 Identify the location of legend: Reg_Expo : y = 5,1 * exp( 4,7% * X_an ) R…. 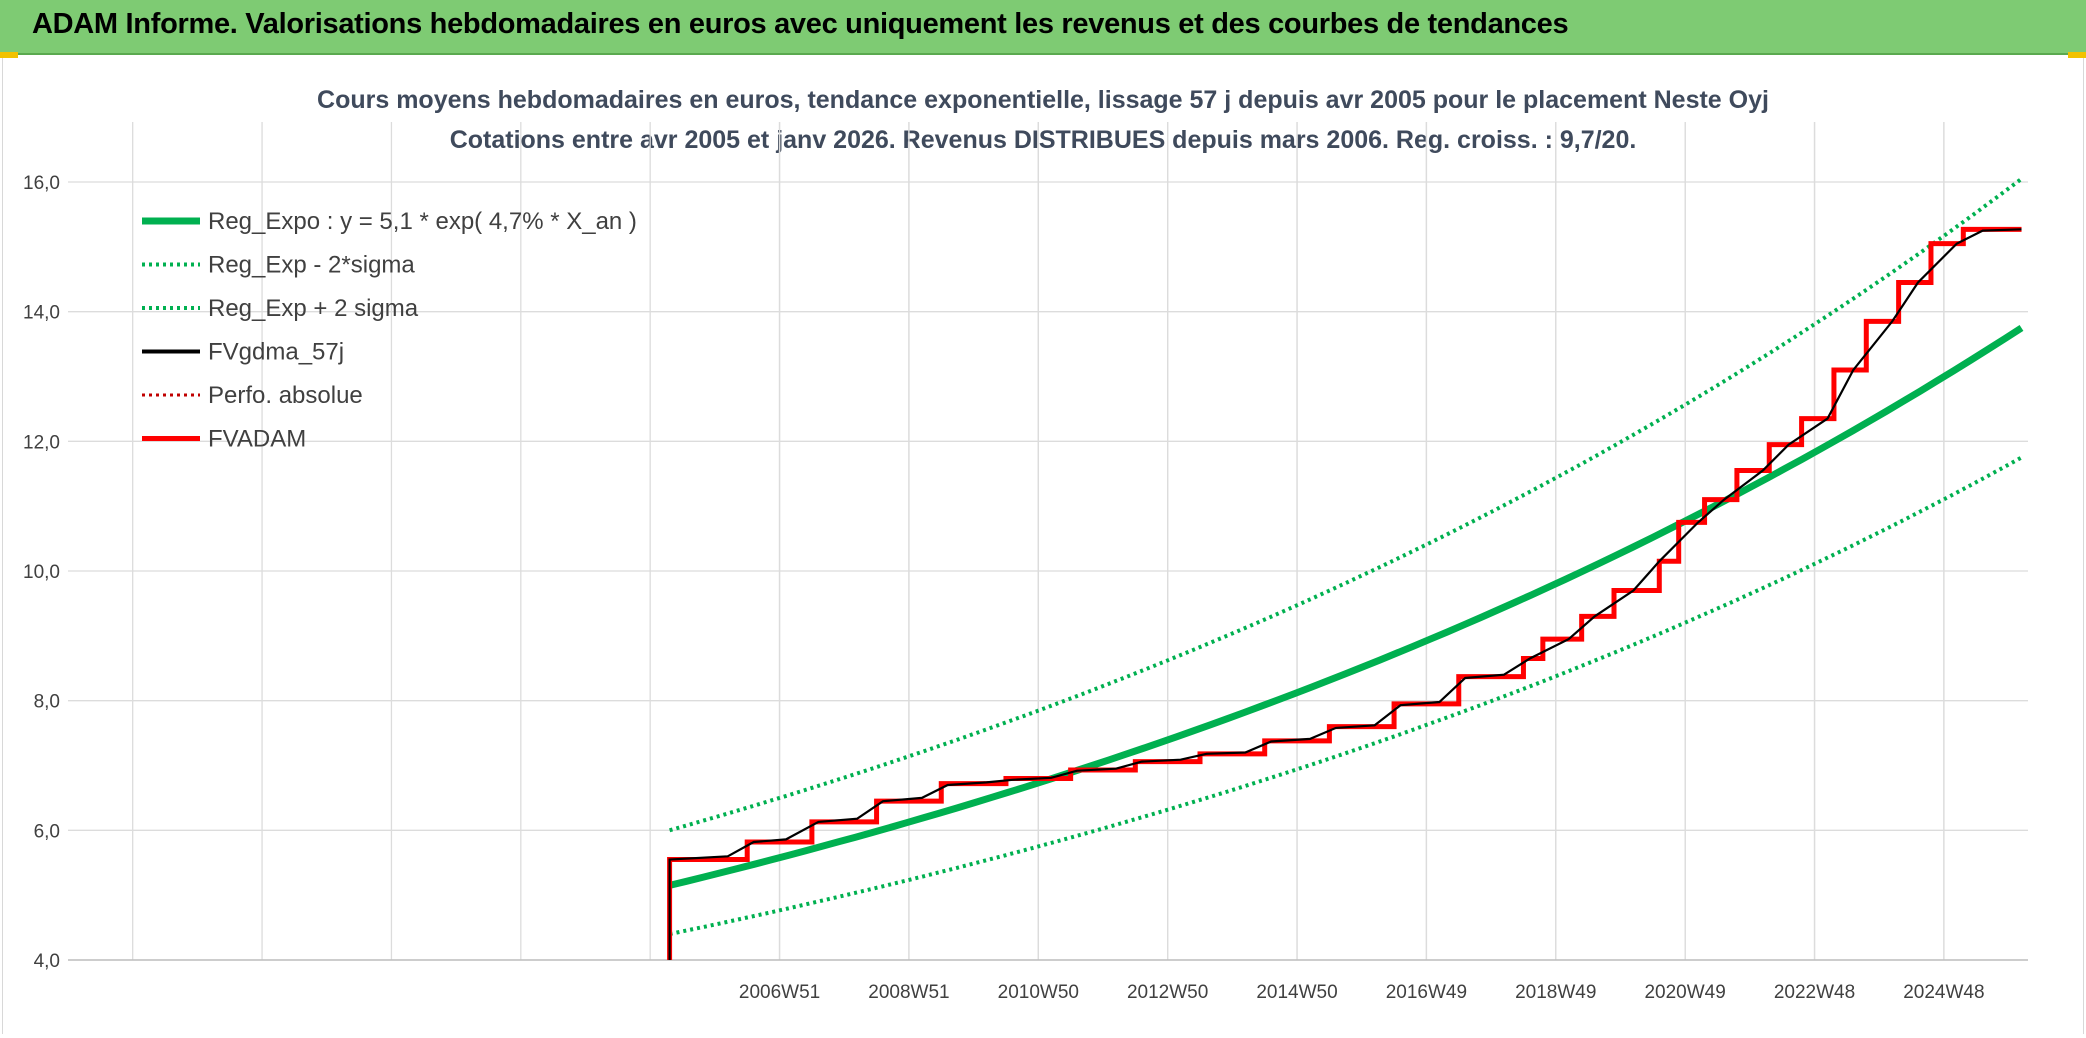
(389, 330).